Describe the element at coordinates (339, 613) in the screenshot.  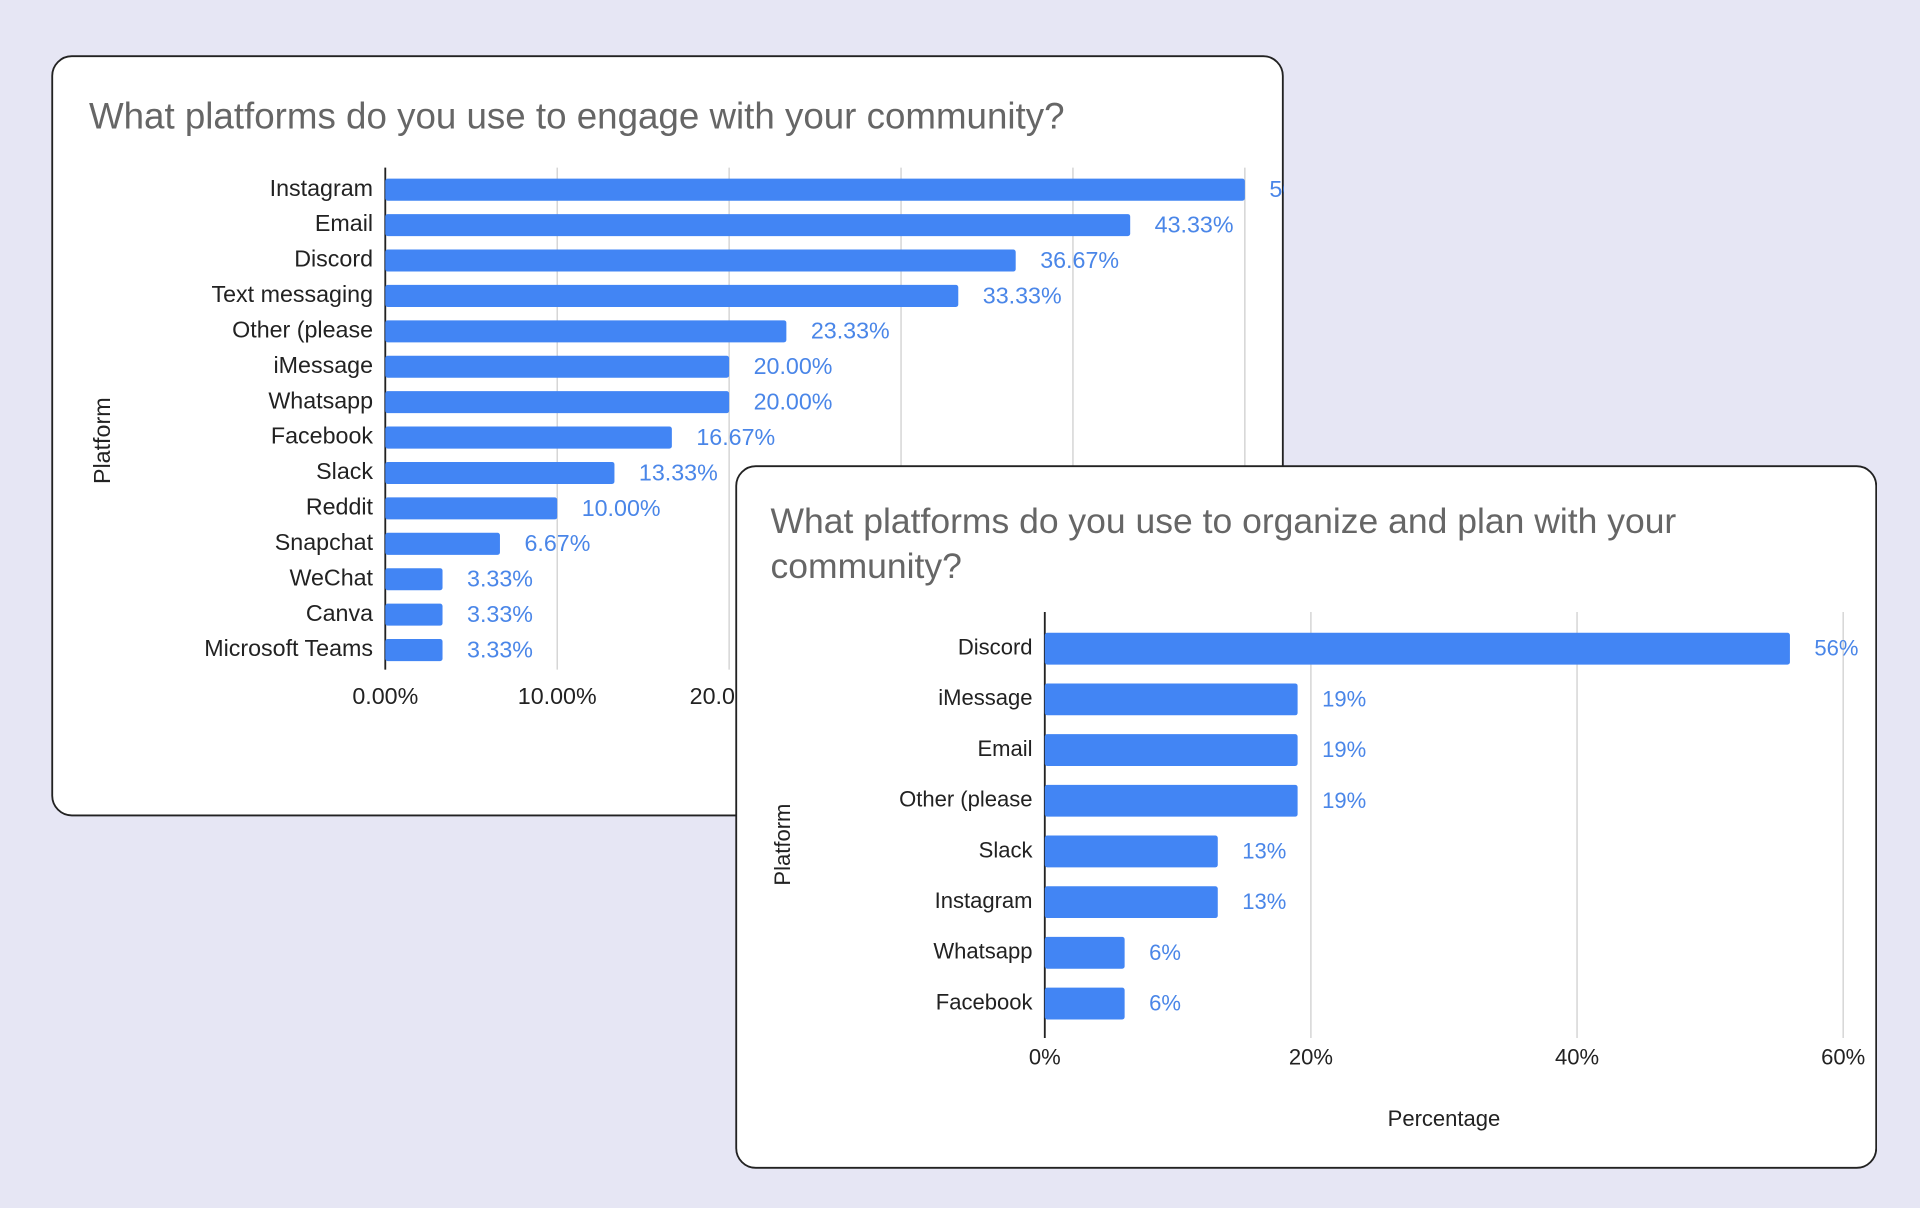
I see `y-tick-label: Canva` at that location.